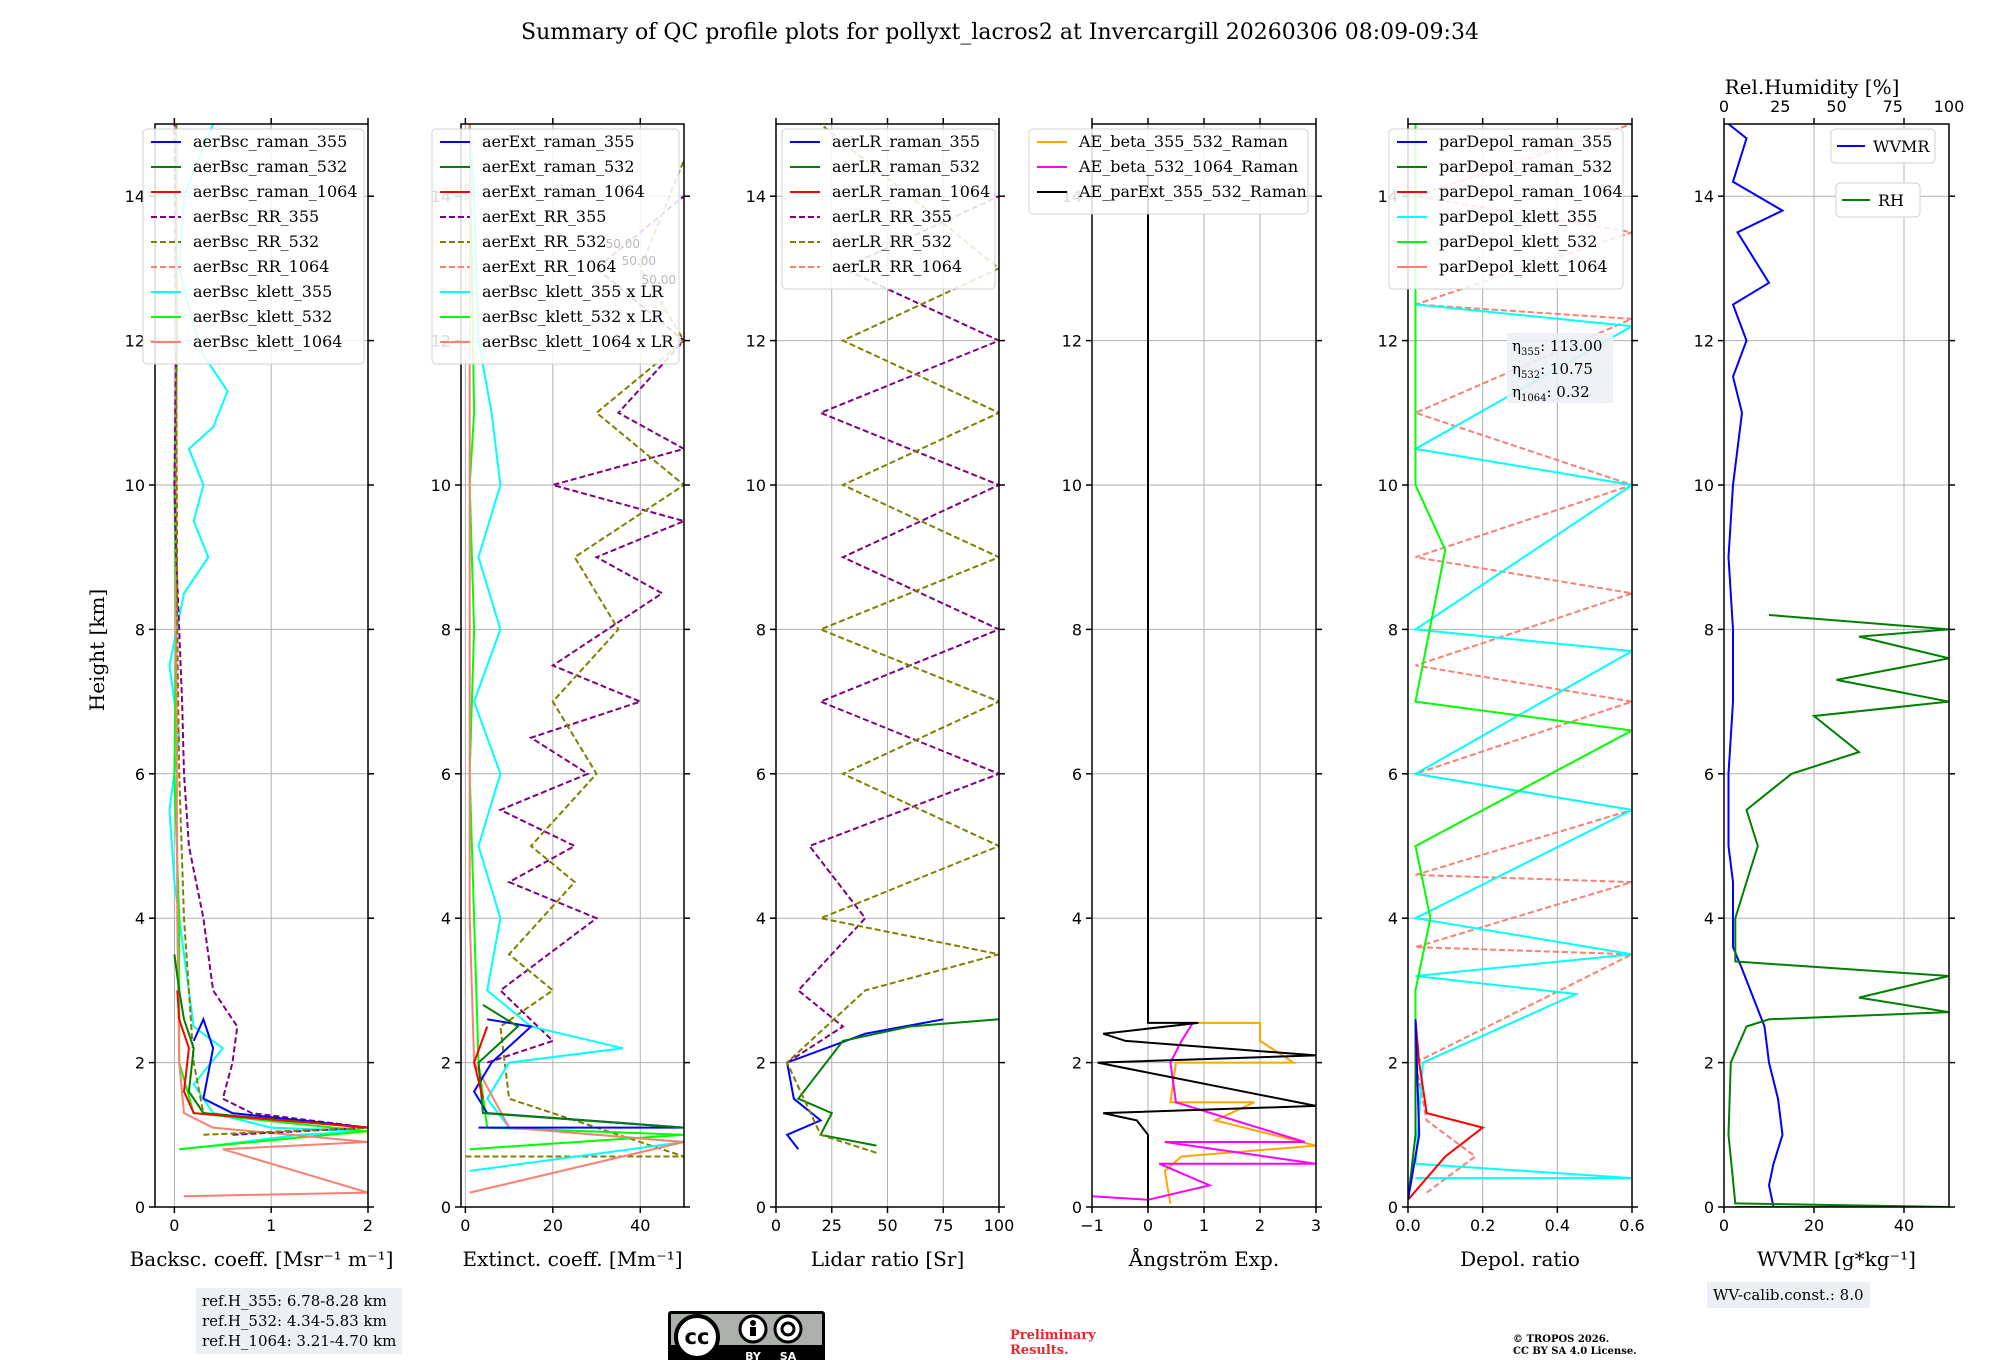 This screenshot has height=1360, width=2000. I want to click on series-AE_parExt_355_532_Raman, so click(1206, 690).